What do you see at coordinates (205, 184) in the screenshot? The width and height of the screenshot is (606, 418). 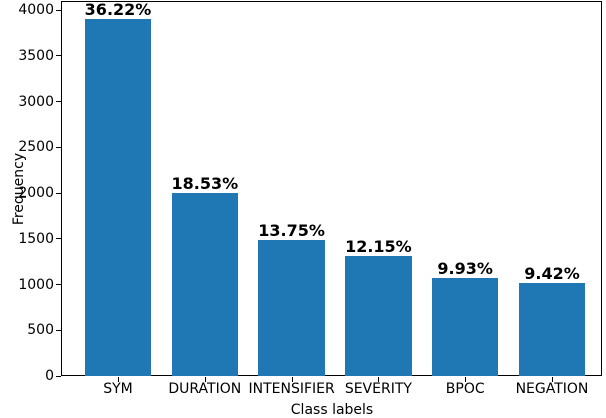 I see `bar-value-label: 18.53%` at bounding box center [205, 184].